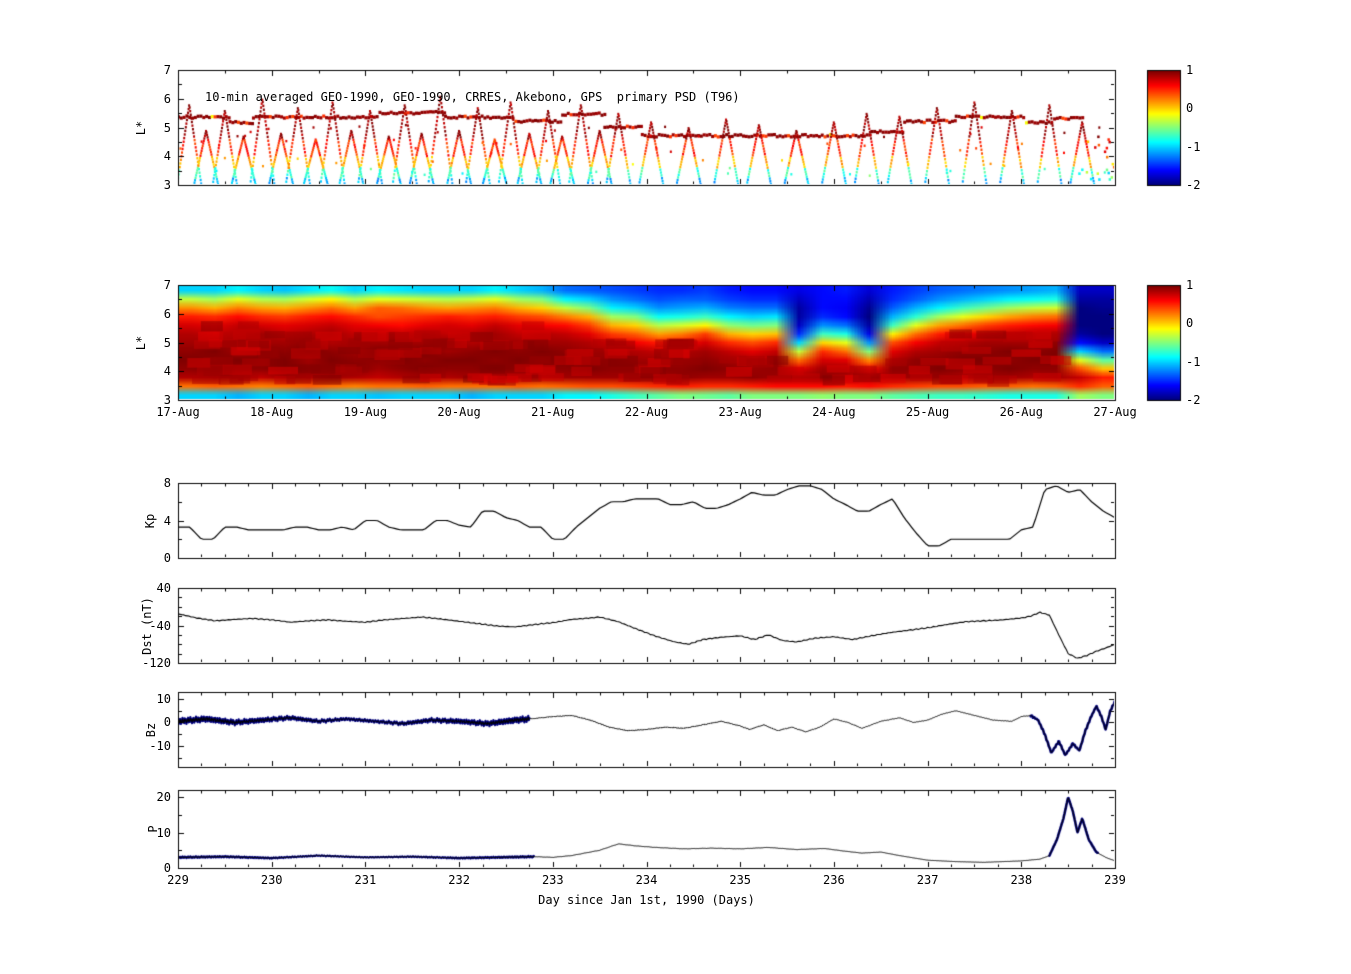 This screenshot has width=1351, height=974. I want to click on ylabel-psd-heatmap: L*, so click(141, 342).